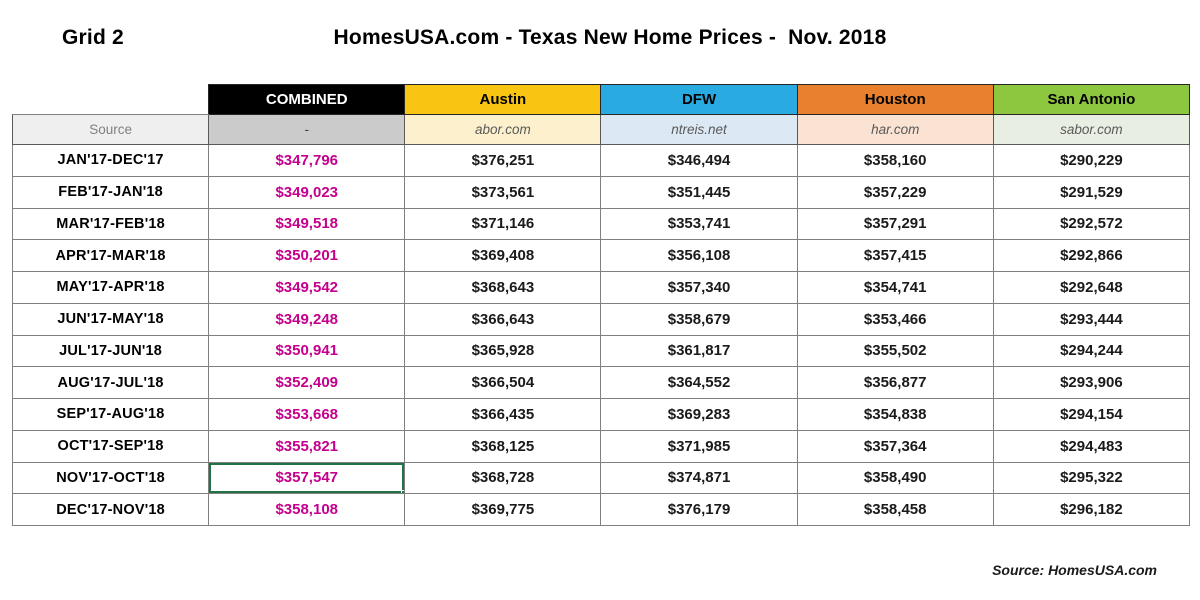 This screenshot has height=600, width=1200. Describe the element at coordinates (1091, 509) in the screenshot. I see `cell-san-antonio: $296,182` at that location.